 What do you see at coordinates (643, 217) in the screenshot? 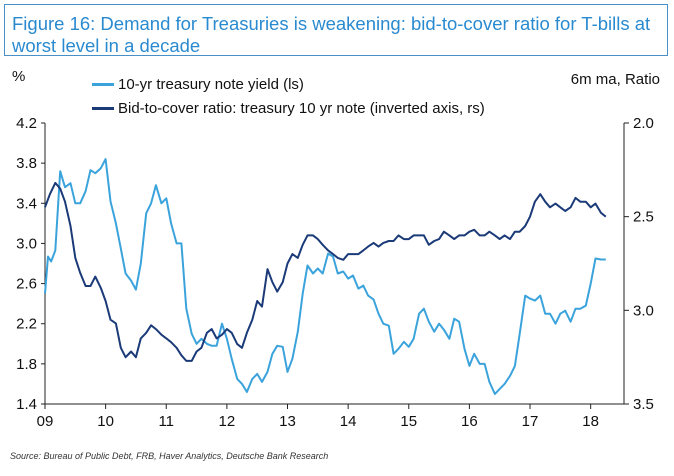
I see `right-tick-label: 2.5` at bounding box center [643, 217].